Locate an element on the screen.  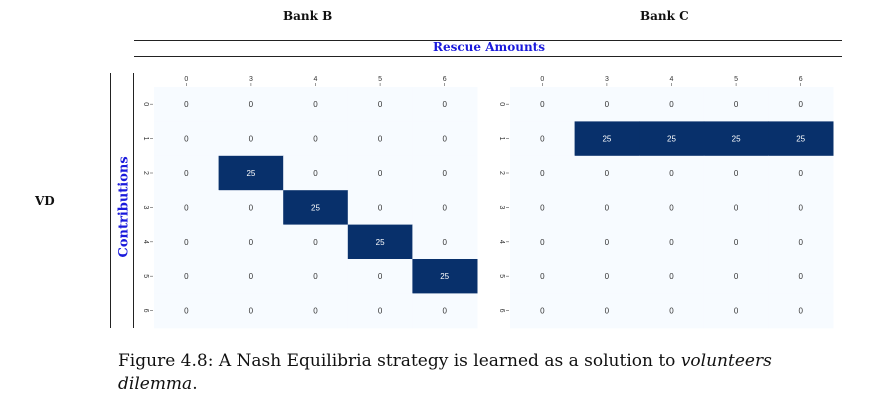
heatmap-b-value-r3-c0: 0 is located at coordinates (186, 207).